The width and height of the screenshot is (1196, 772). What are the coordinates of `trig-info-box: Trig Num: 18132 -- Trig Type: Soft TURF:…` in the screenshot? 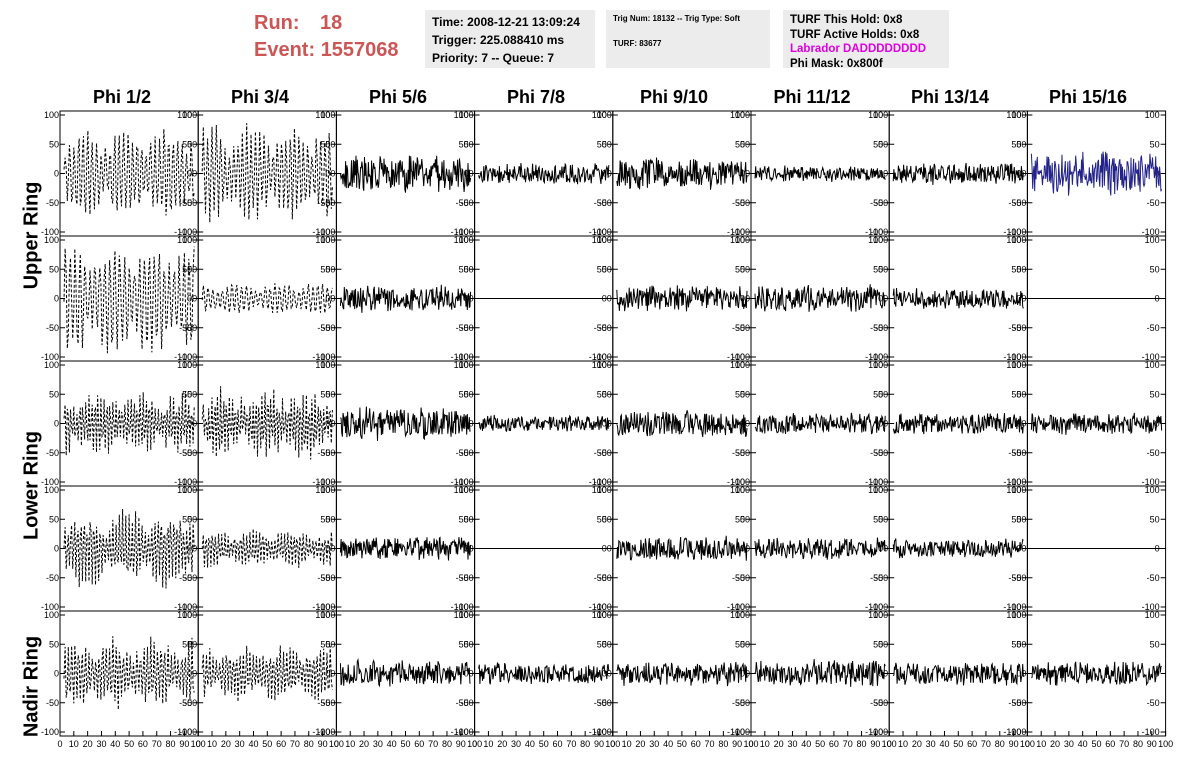 It's located at (688, 39).